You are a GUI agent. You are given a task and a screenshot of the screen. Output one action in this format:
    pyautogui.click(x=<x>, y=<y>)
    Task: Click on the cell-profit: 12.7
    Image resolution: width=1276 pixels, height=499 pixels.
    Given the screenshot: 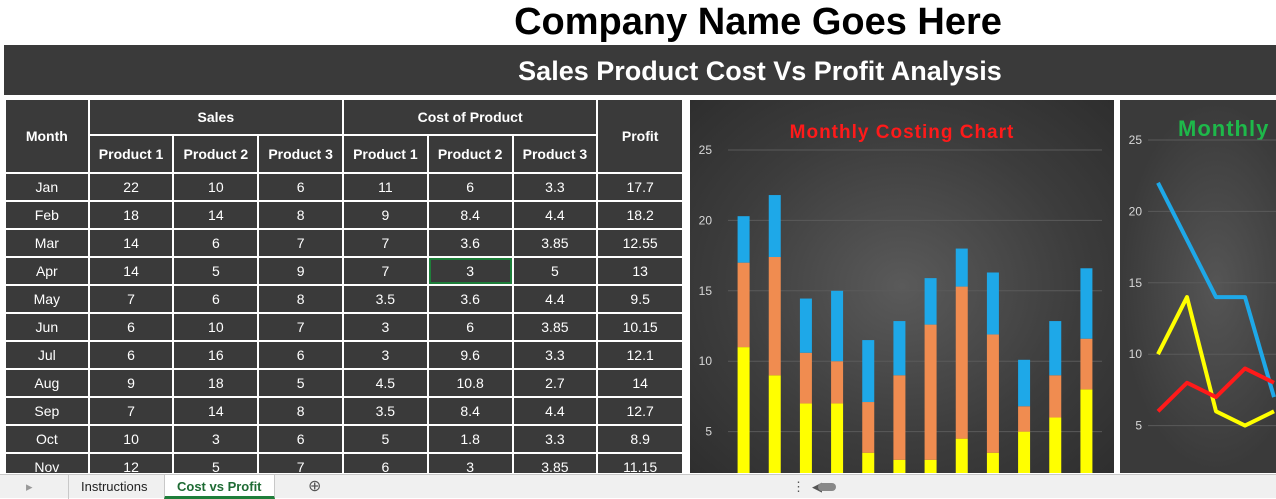 What is the action you would take?
    pyautogui.click(x=640, y=411)
    